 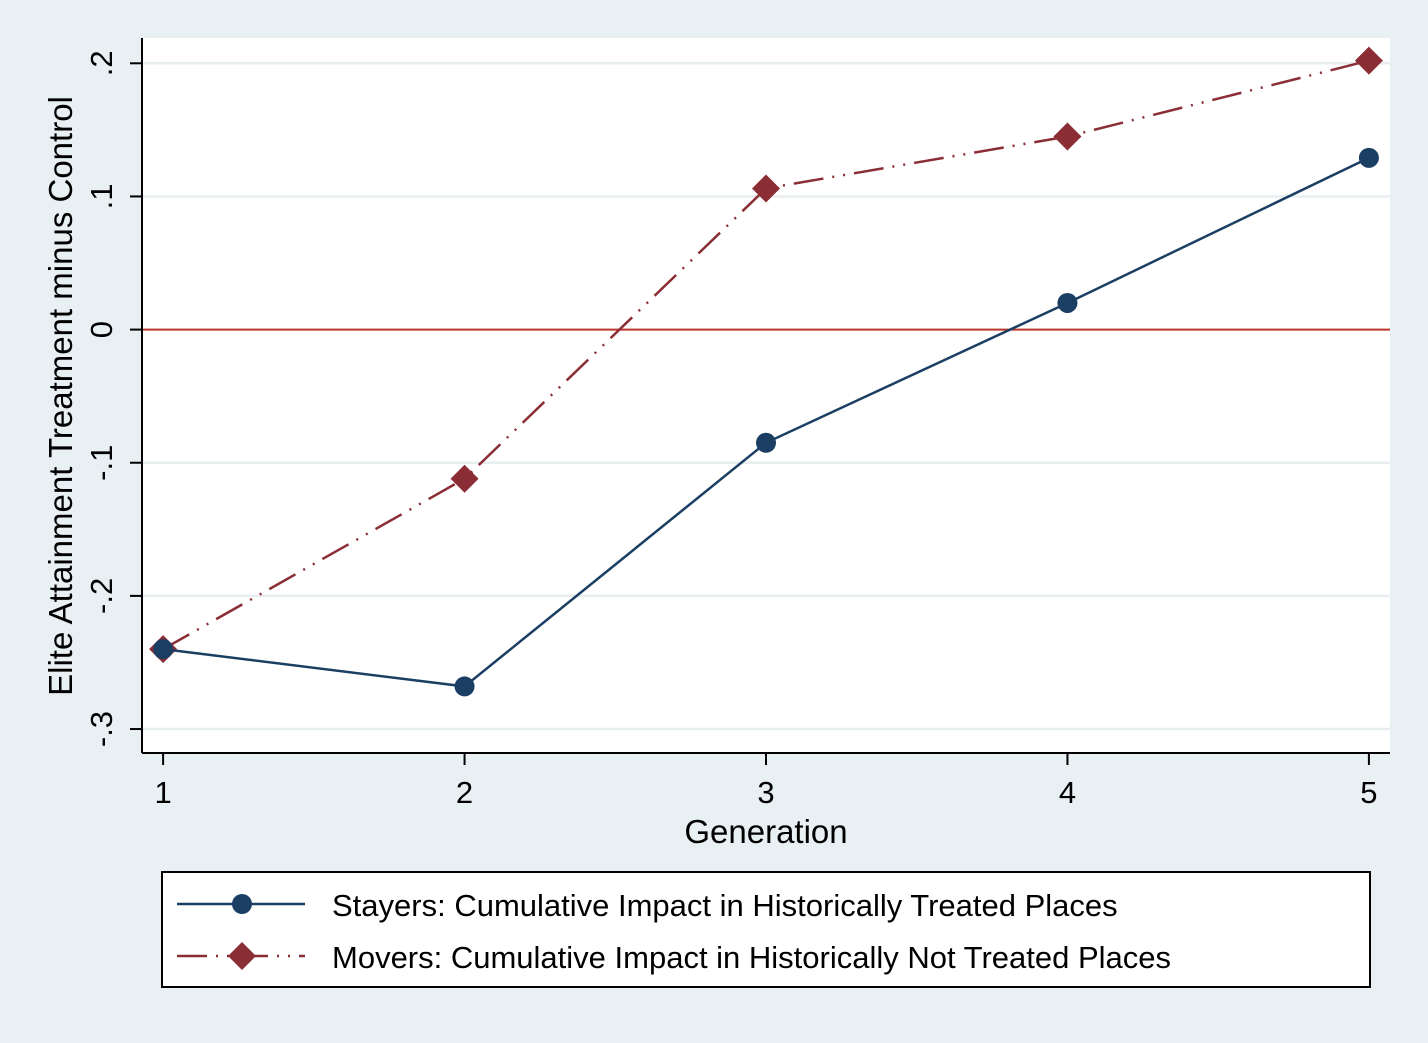 I want to click on y-tick-label: 0, so click(x=101, y=329).